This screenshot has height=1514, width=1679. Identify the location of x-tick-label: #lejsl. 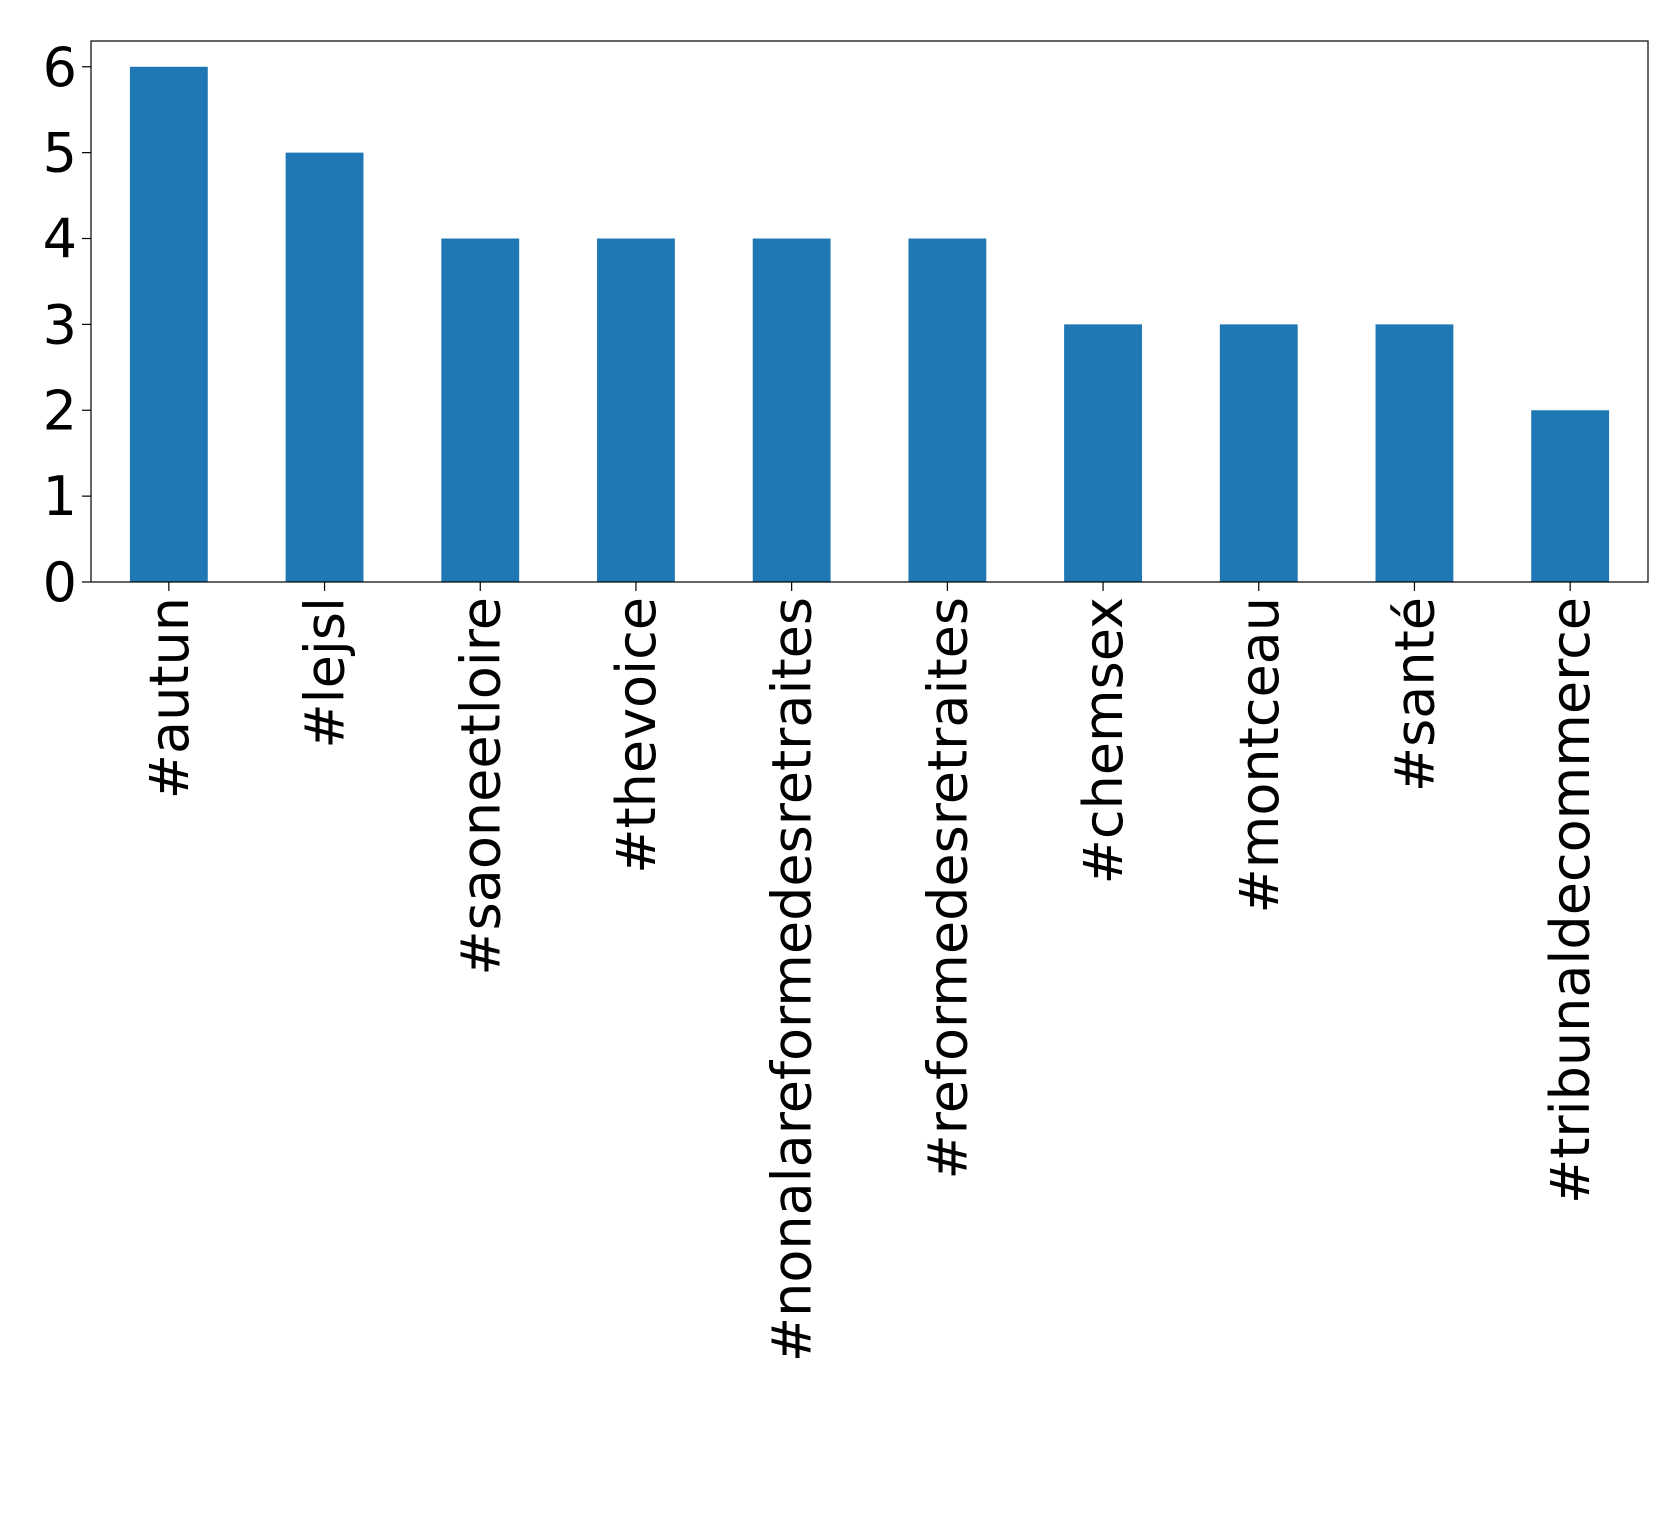
(325, 673).